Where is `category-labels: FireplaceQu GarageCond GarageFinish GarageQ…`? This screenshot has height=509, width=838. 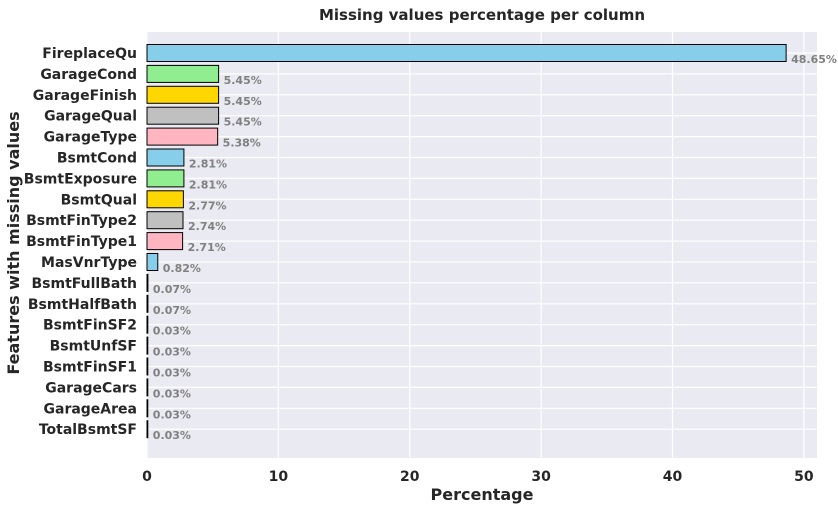 category-labels: FireplaceQu GarageCond GarageFinish GarageQ… is located at coordinates (80, 242).